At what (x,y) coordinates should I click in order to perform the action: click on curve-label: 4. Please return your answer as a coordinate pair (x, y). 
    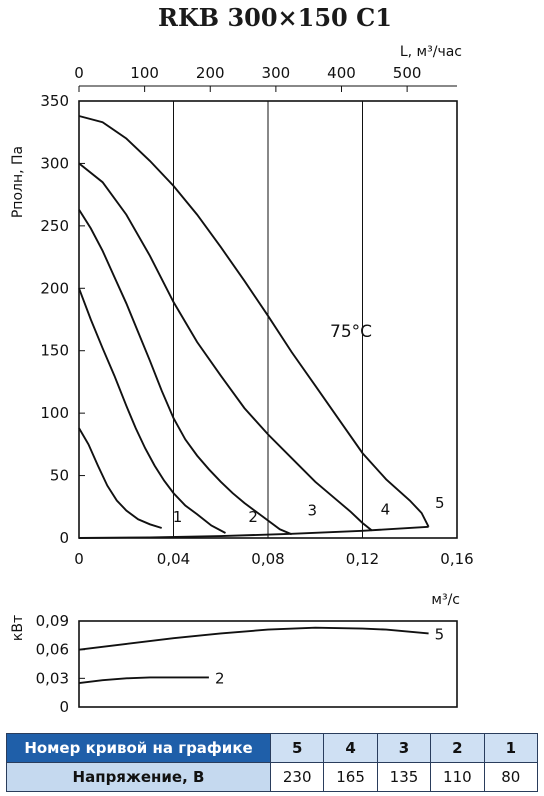
    Looking at the image, I should click on (386, 509).